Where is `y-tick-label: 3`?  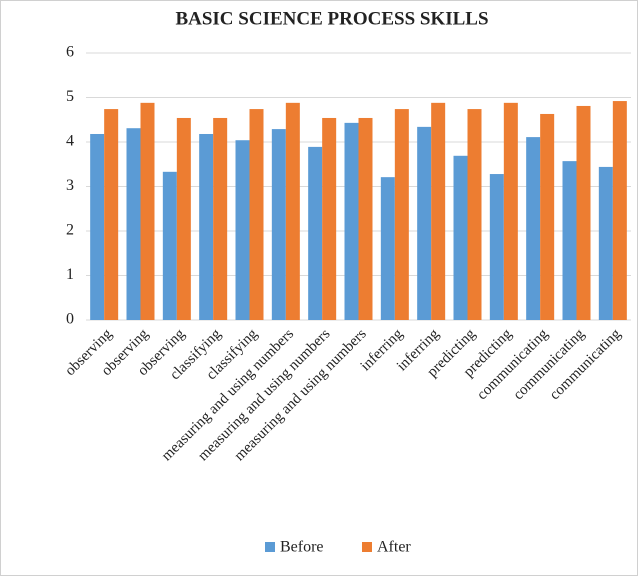 y-tick-label: 3 is located at coordinates (70, 185).